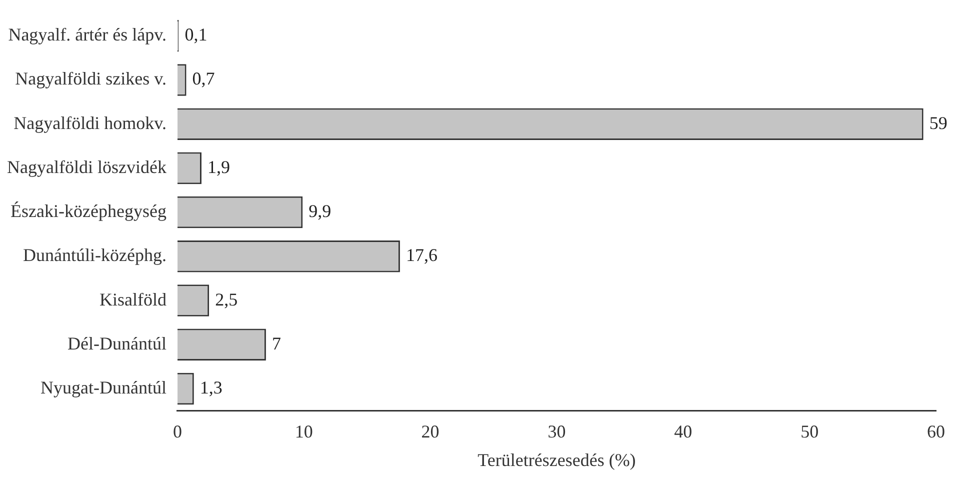 The image size is (961, 480). Describe the element at coordinates (90, 78) in the screenshot. I see `y-tick-label: Nagyalföldi szikes v.` at that location.